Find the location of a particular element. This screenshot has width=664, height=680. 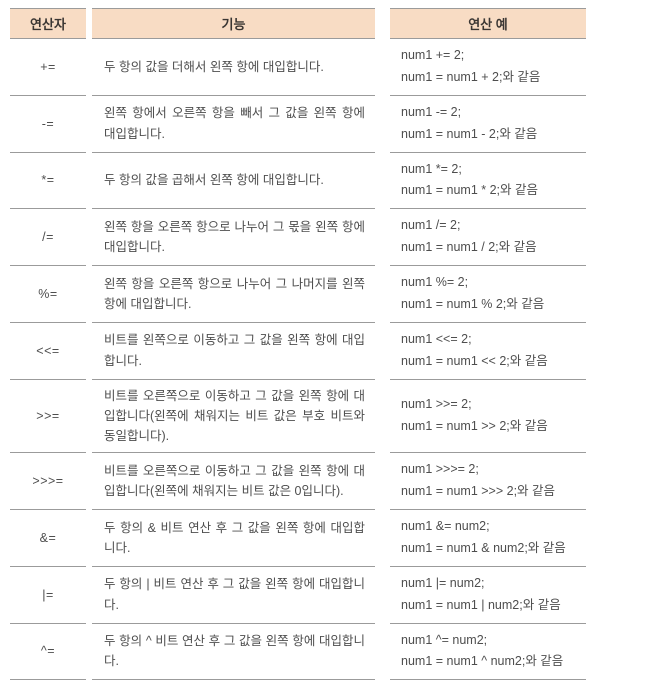

example-cell: num1 >>= 2; num1 = num1 >> 2;와 같음 is located at coordinates (488, 417).